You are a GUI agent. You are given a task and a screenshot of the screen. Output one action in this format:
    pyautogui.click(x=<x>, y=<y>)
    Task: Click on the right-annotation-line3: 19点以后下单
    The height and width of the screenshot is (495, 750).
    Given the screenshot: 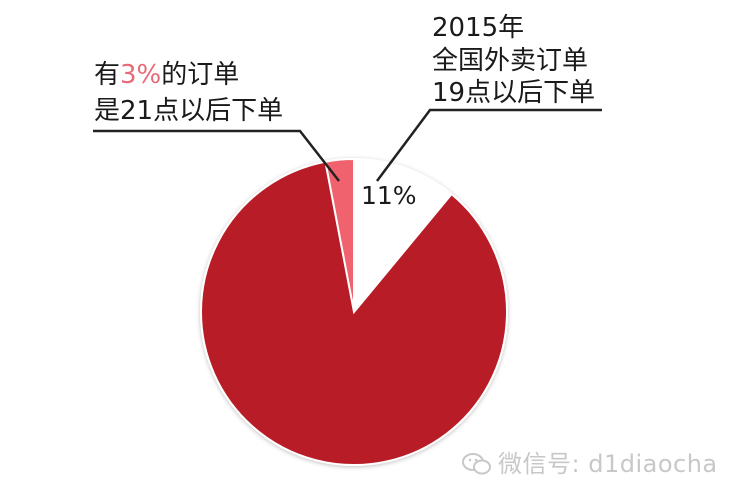 What is the action you would take?
    pyautogui.click(x=513, y=93)
    